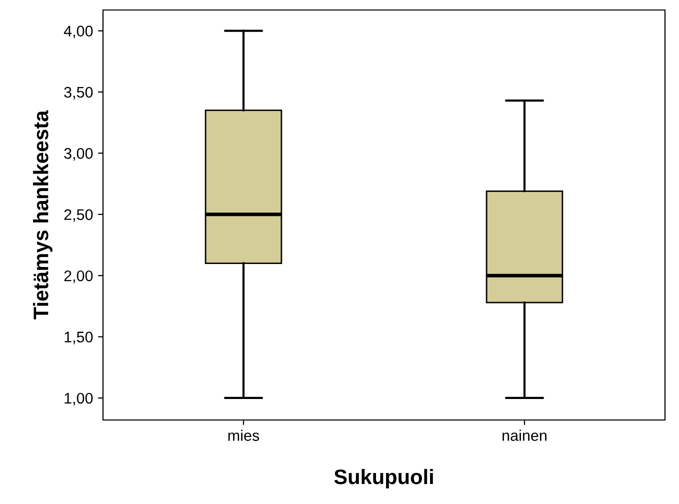 The image size is (679, 504). What do you see at coordinates (383, 478) in the screenshot?
I see `x-axis-title: Sukupuoli` at bounding box center [383, 478].